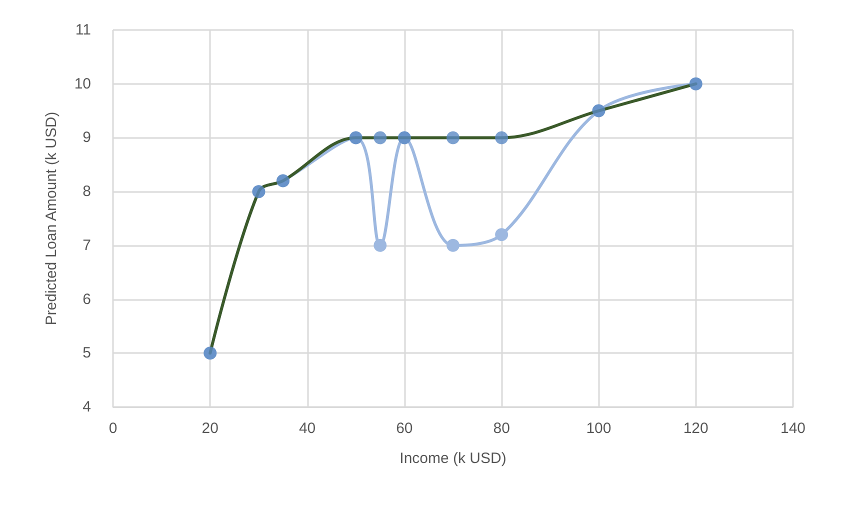 The width and height of the screenshot is (844, 508). What do you see at coordinates (307, 428) in the screenshot?
I see `x-tick-label: 40` at bounding box center [307, 428].